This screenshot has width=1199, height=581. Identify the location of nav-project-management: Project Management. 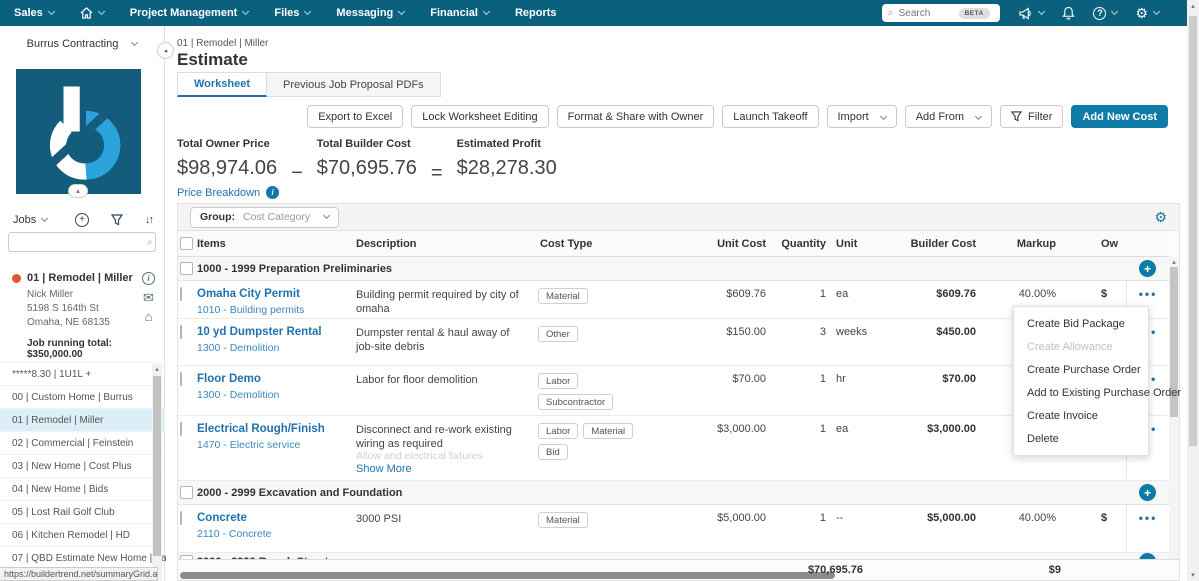
(190, 13).